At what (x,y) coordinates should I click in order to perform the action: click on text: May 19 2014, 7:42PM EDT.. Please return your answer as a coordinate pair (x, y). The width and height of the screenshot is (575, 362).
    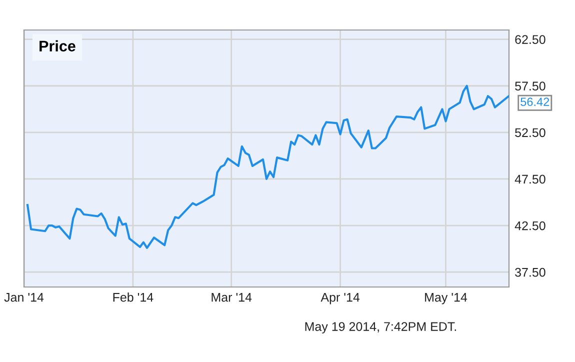
    Looking at the image, I should click on (380, 328).